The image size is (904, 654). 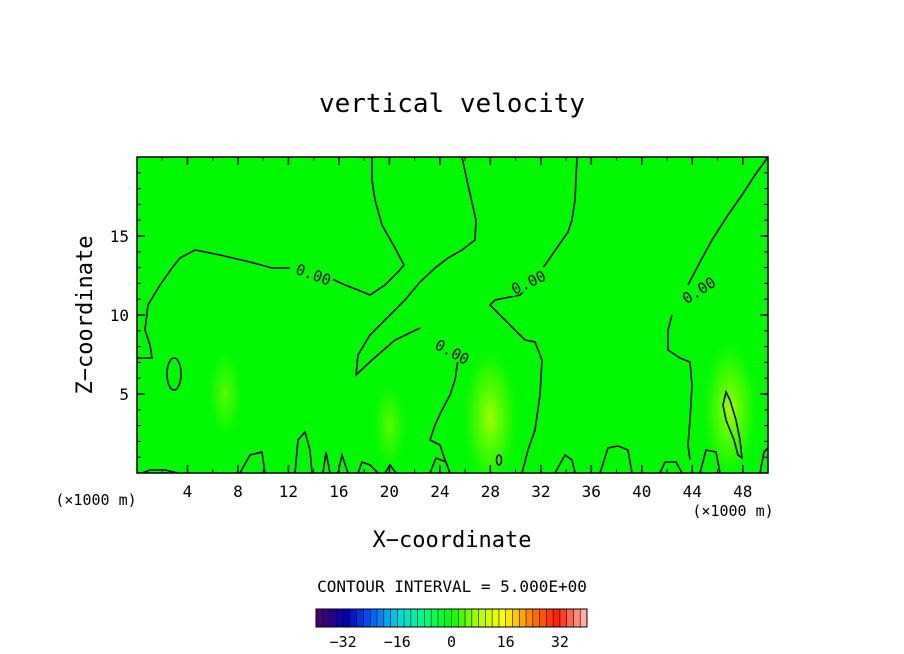 What do you see at coordinates (188, 491) in the screenshot?
I see `x-tick-label: 4` at bounding box center [188, 491].